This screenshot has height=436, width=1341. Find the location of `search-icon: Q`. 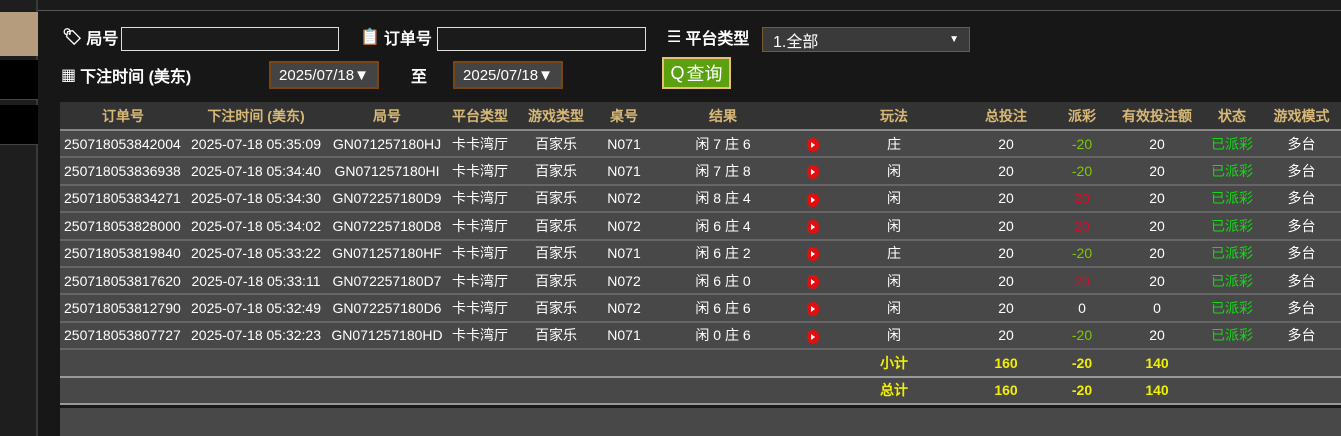

search-icon: Q is located at coordinates (677, 72).